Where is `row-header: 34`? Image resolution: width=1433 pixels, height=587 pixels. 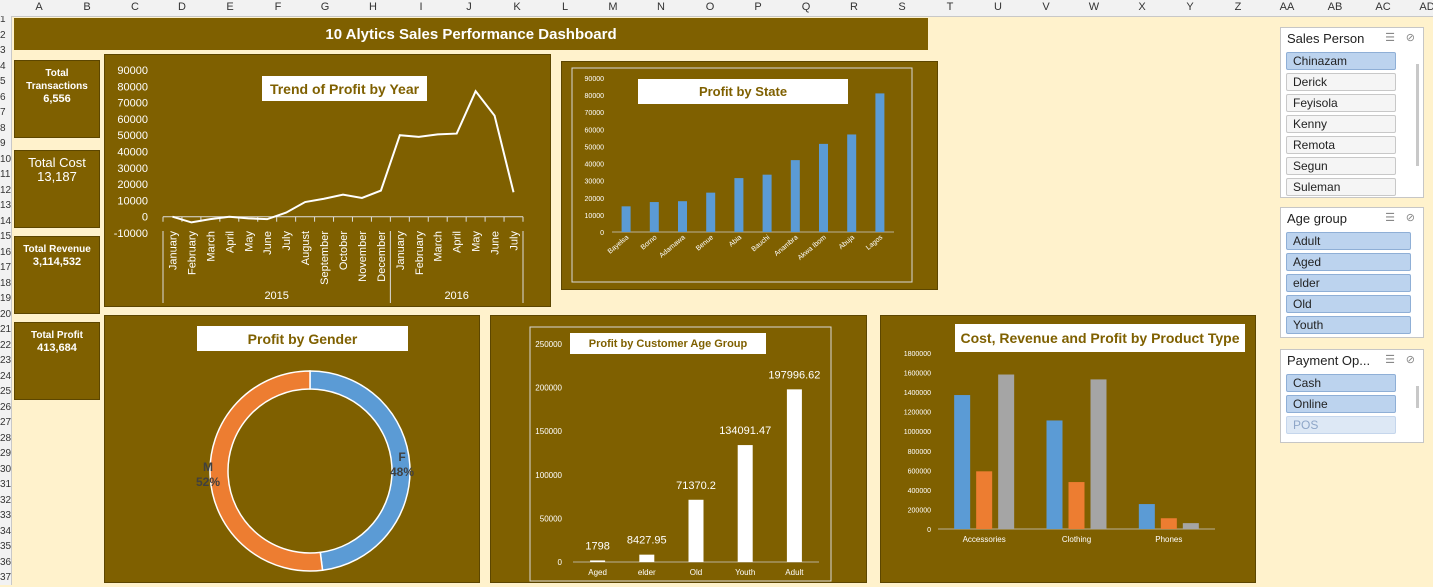
row-header: 34 is located at coordinates (6, 531).